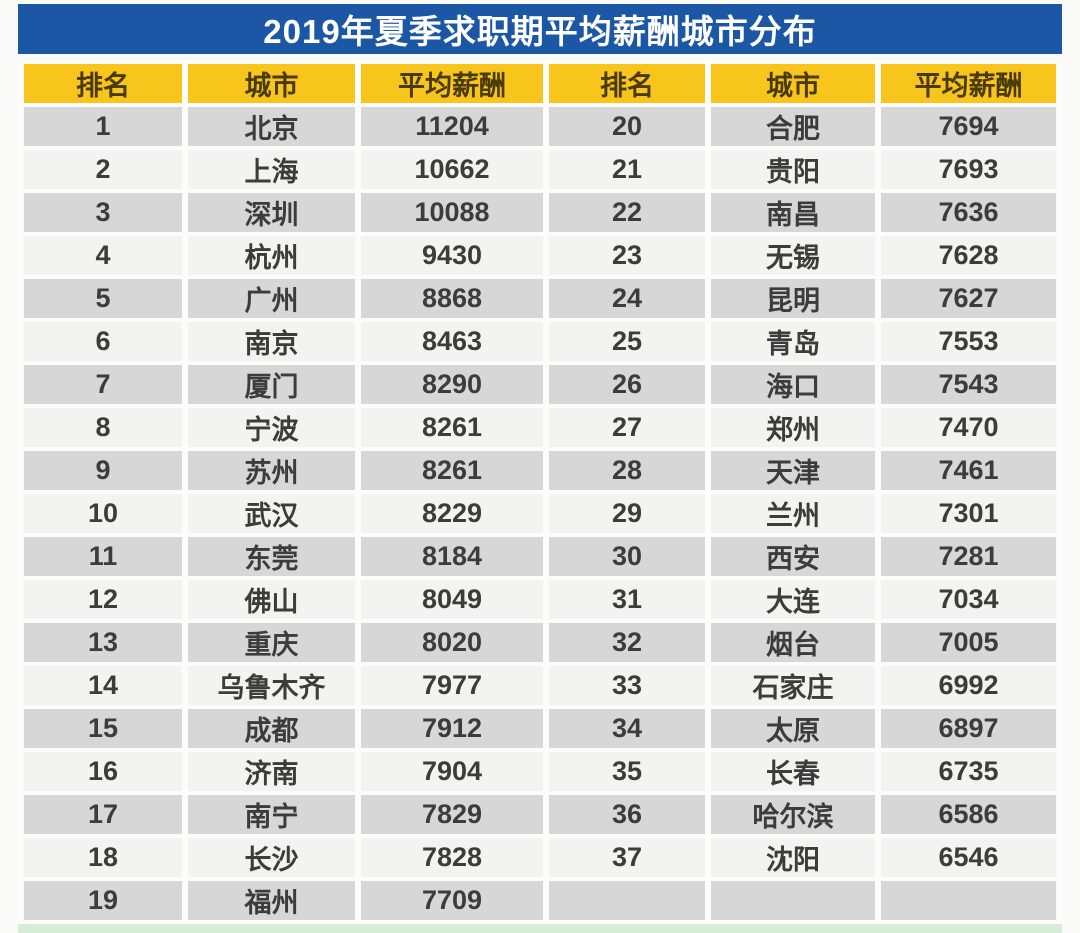 The height and width of the screenshot is (933, 1080). I want to click on rank-cell: 31, so click(627, 599).